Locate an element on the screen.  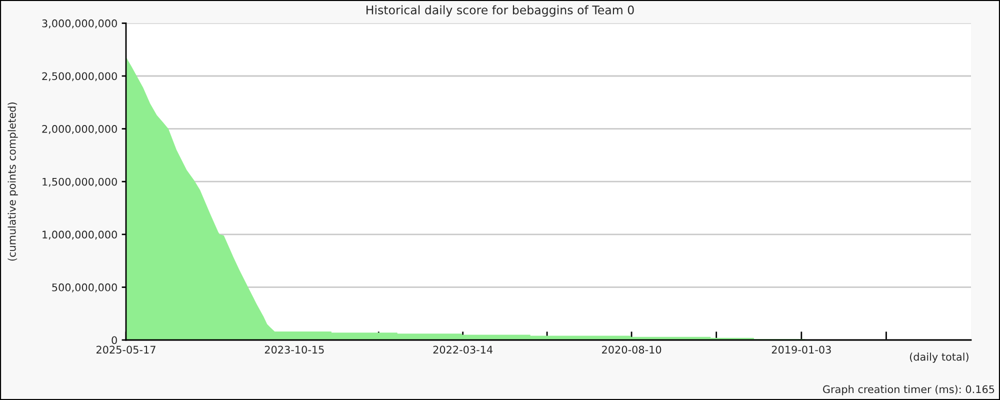
x-axis-title: (daily total) is located at coordinates (939, 357).